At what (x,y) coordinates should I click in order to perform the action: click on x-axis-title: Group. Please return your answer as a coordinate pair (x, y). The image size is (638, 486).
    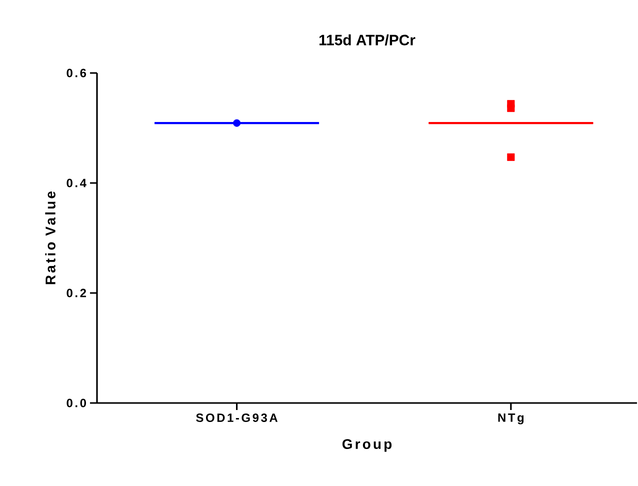
    Looking at the image, I should click on (367, 445).